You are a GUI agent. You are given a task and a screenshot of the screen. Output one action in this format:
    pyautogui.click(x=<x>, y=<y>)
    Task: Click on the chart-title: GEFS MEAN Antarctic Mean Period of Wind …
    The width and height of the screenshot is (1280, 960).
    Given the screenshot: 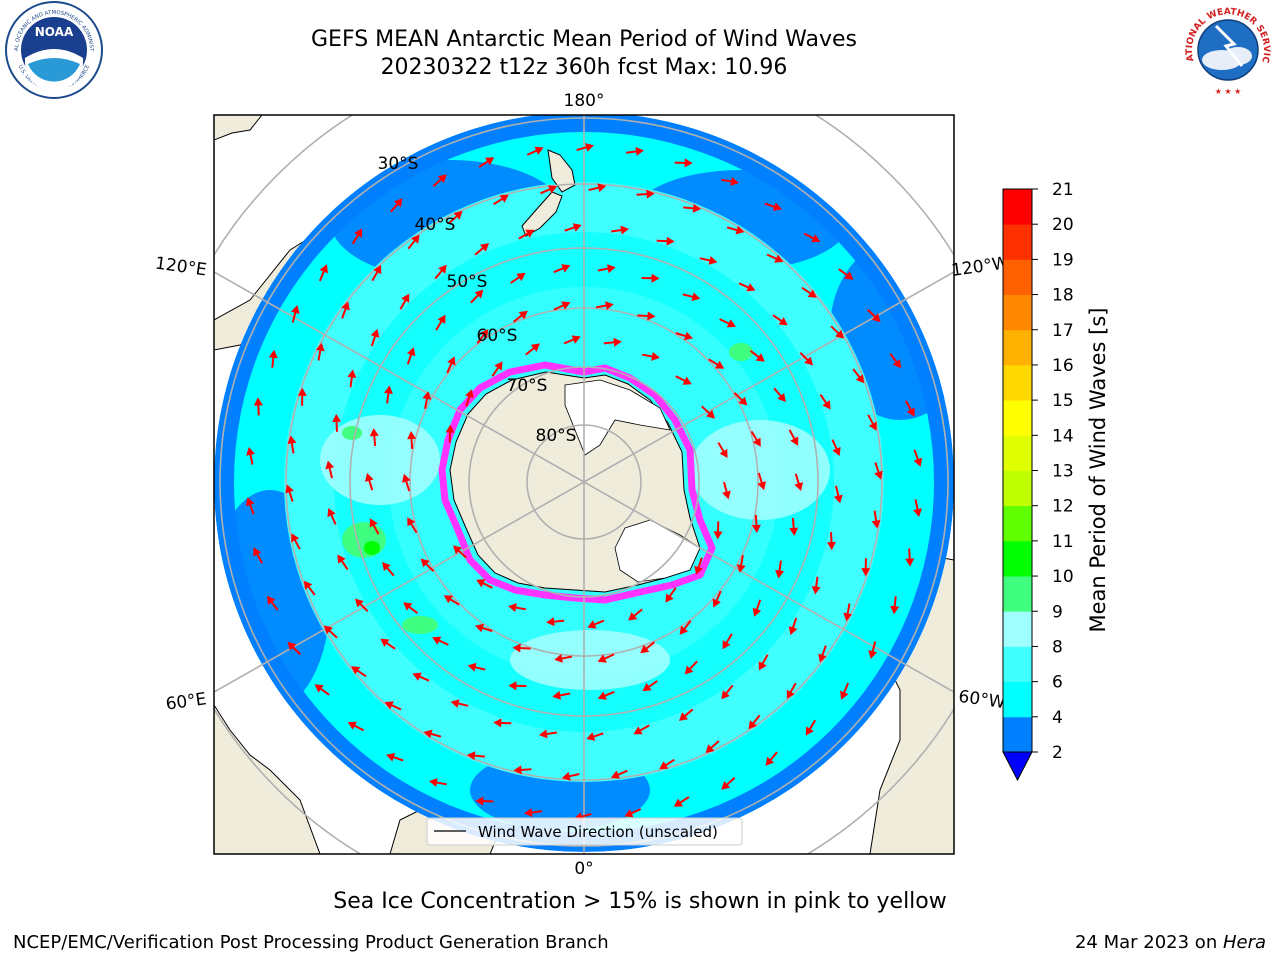 What is the action you would take?
    pyautogui.click(x=584, y=39)
    